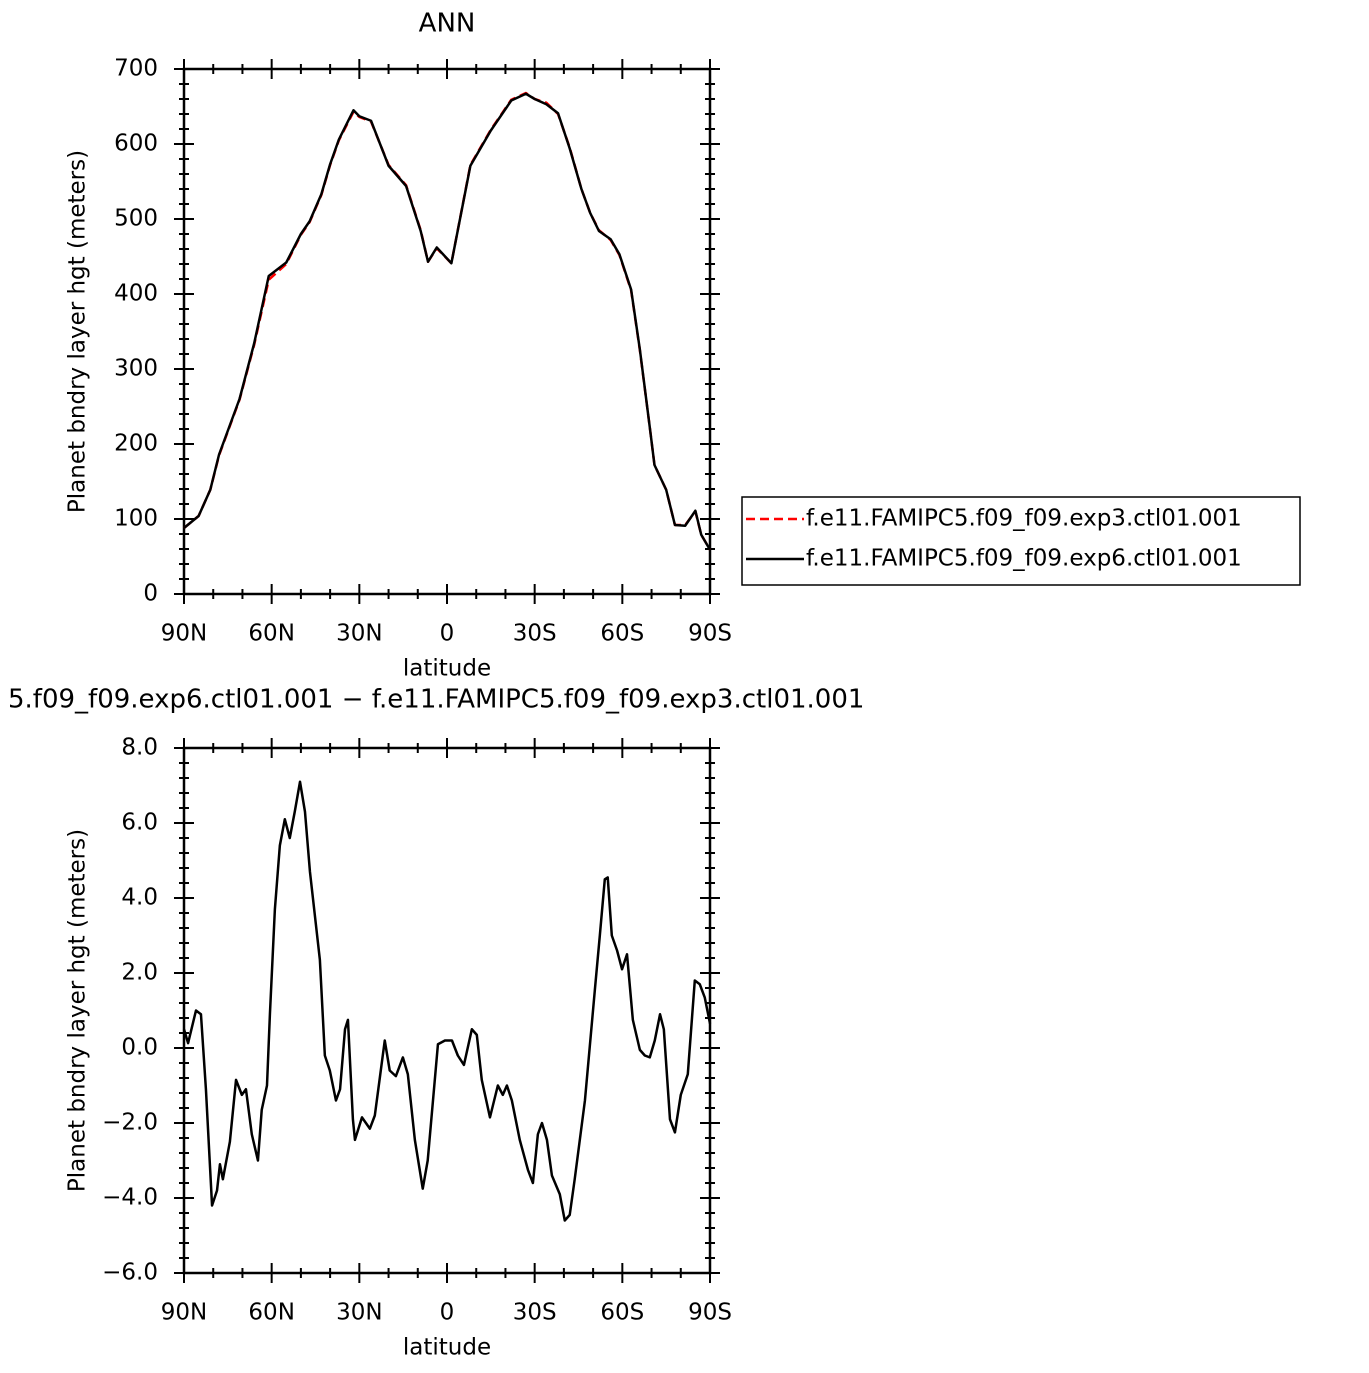  Describe the element at coordinates (139, 823) in the screenshot. I see `y-tick-label: 6.0` at that location.